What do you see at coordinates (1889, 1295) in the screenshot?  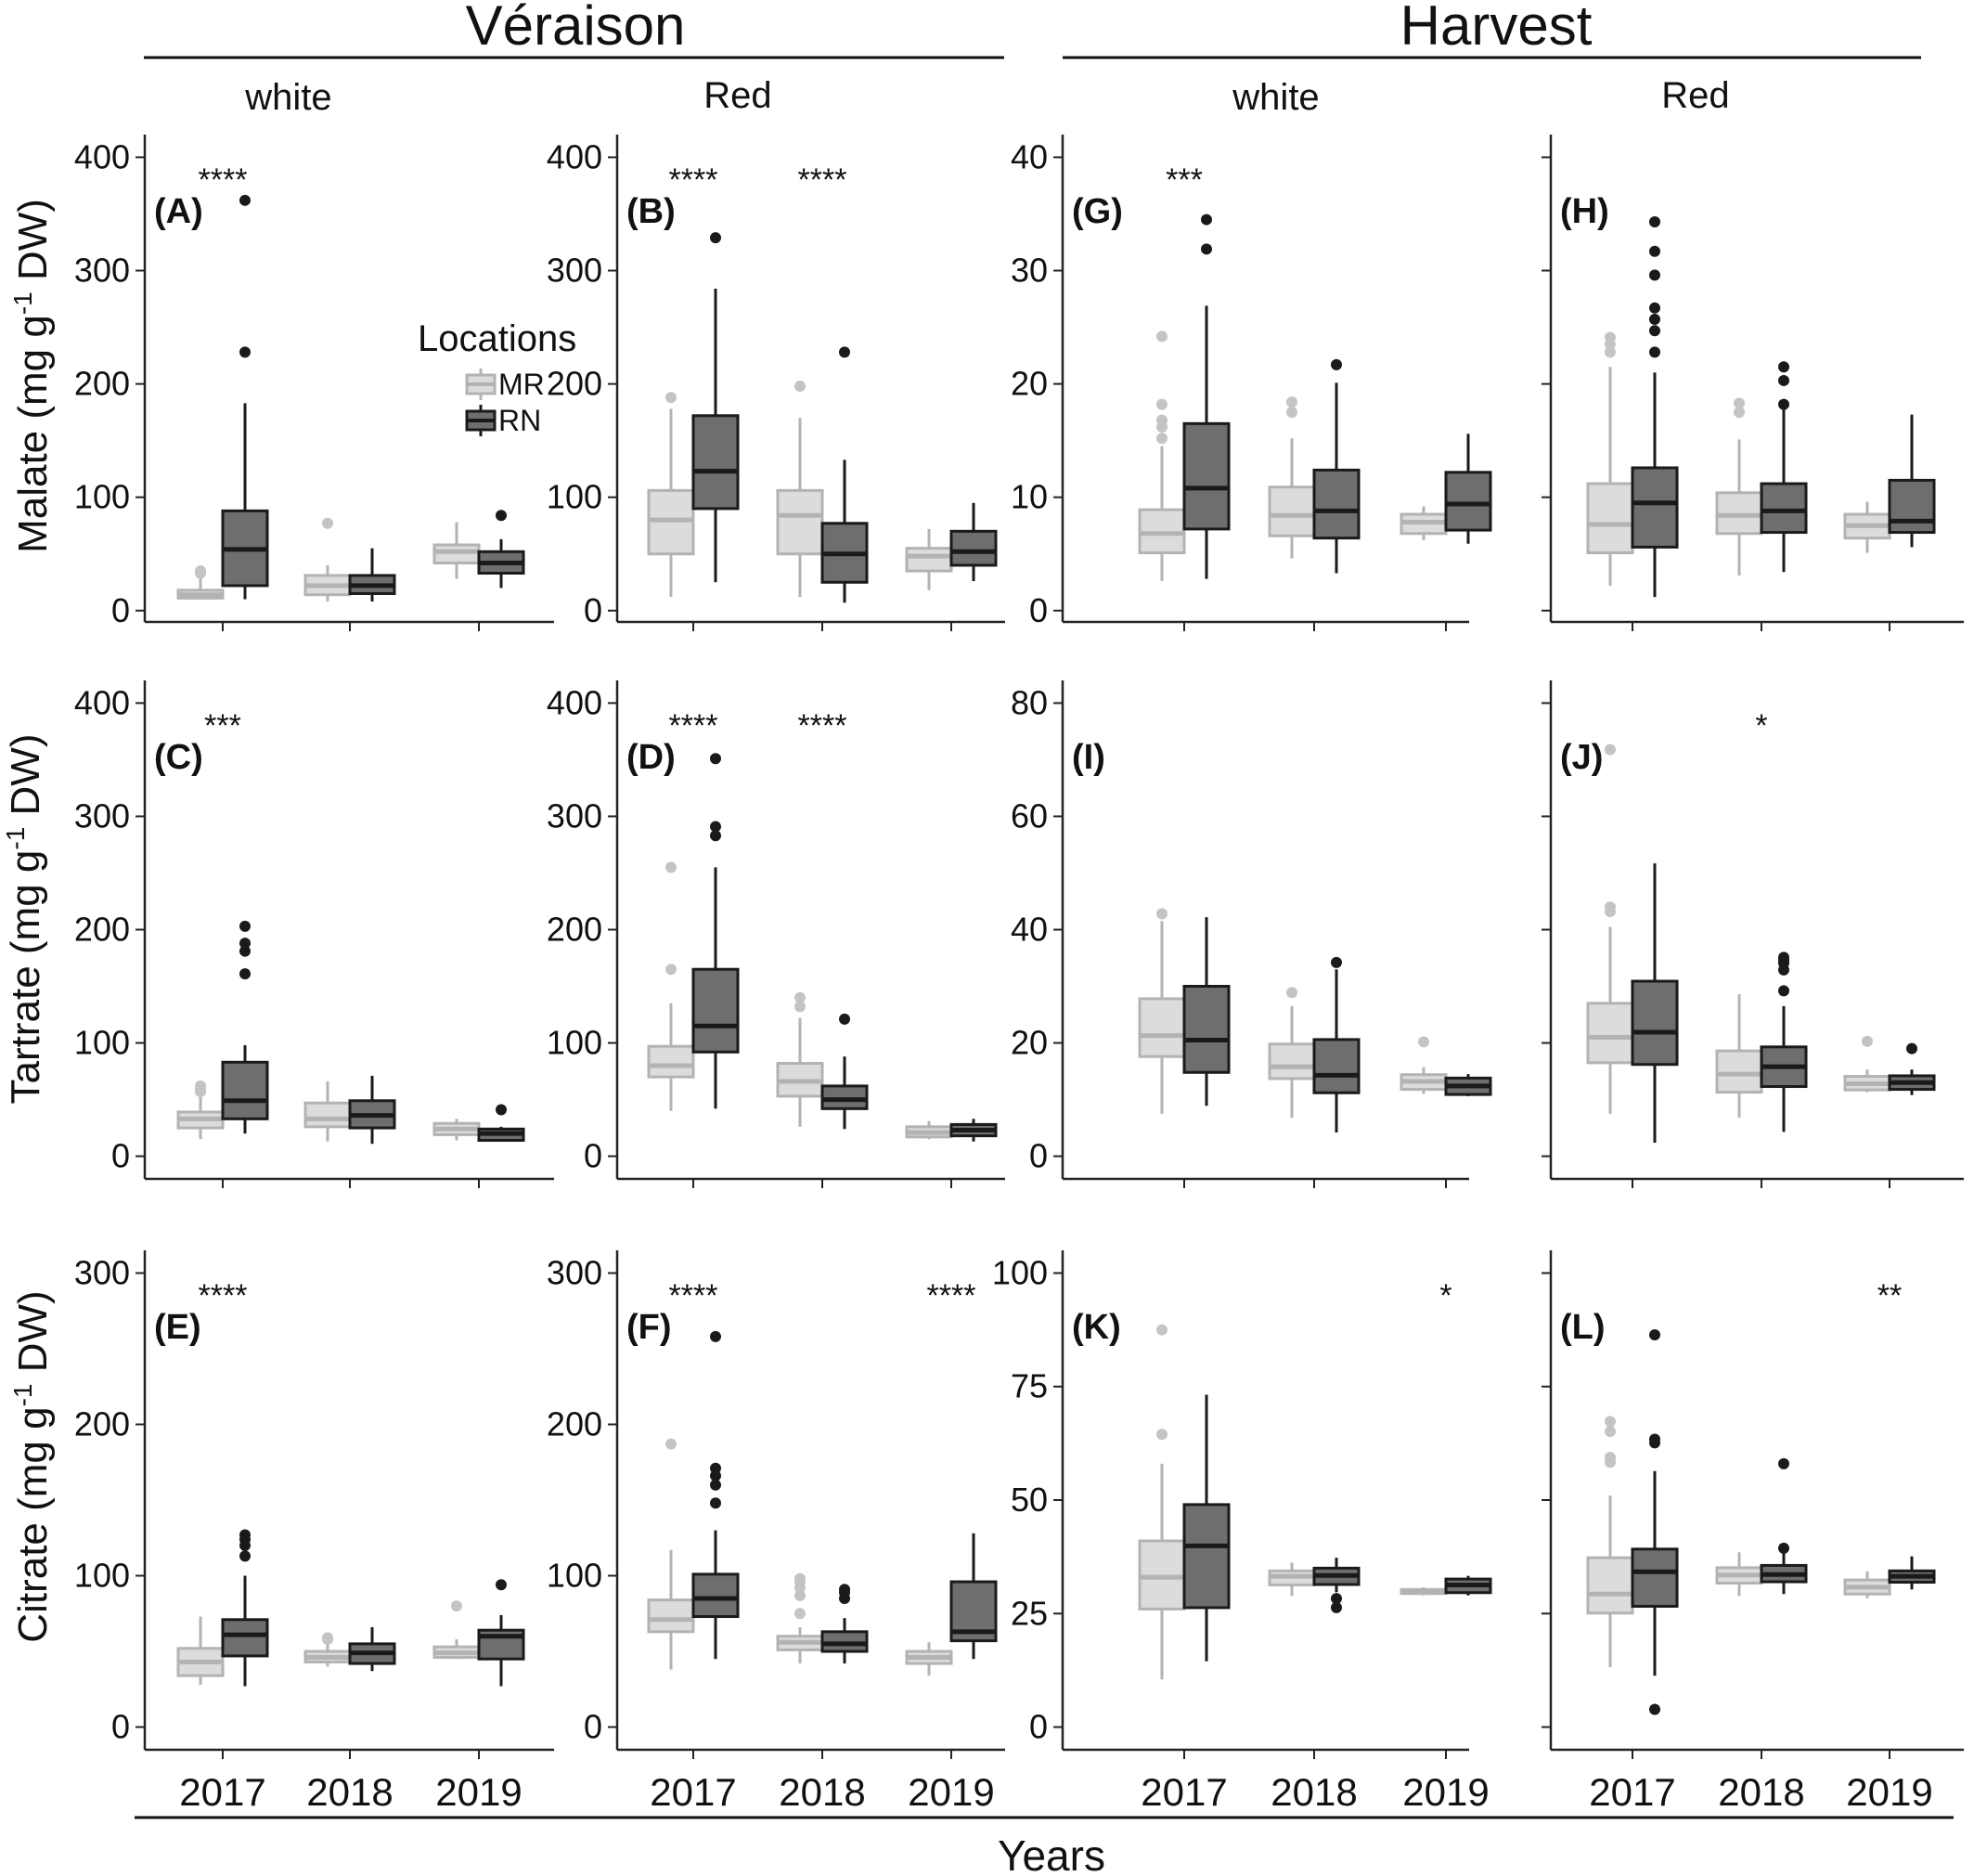 I see `significance-label: **` at bounding box center [1889, 1295].